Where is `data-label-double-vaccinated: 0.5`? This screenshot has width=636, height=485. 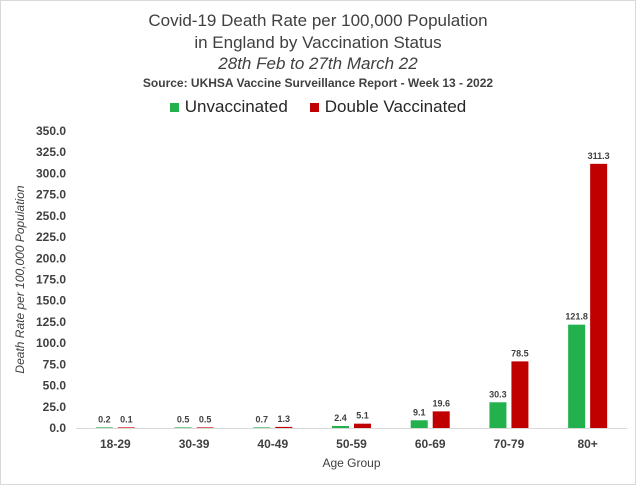
data-label-double-vaccinated: 0.5 is located at coordinates (205, 419).